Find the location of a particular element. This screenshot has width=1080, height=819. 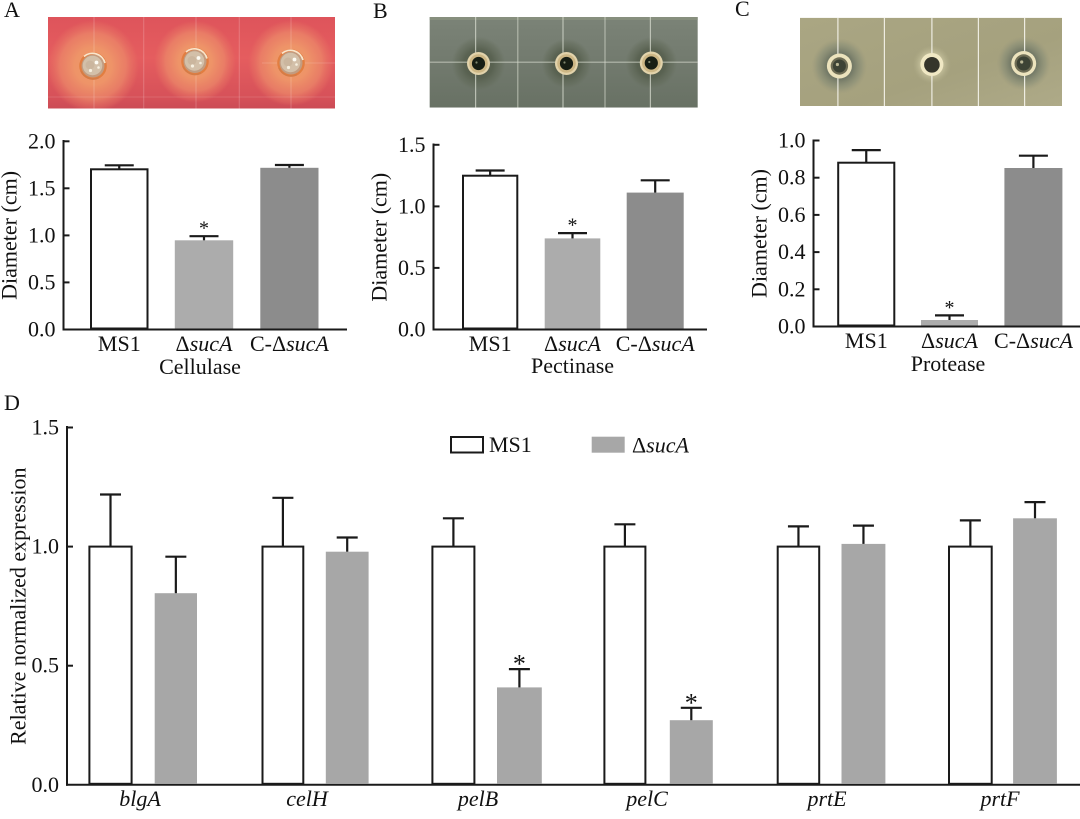

svg-text: pelC is located at coordinates (646, 798).